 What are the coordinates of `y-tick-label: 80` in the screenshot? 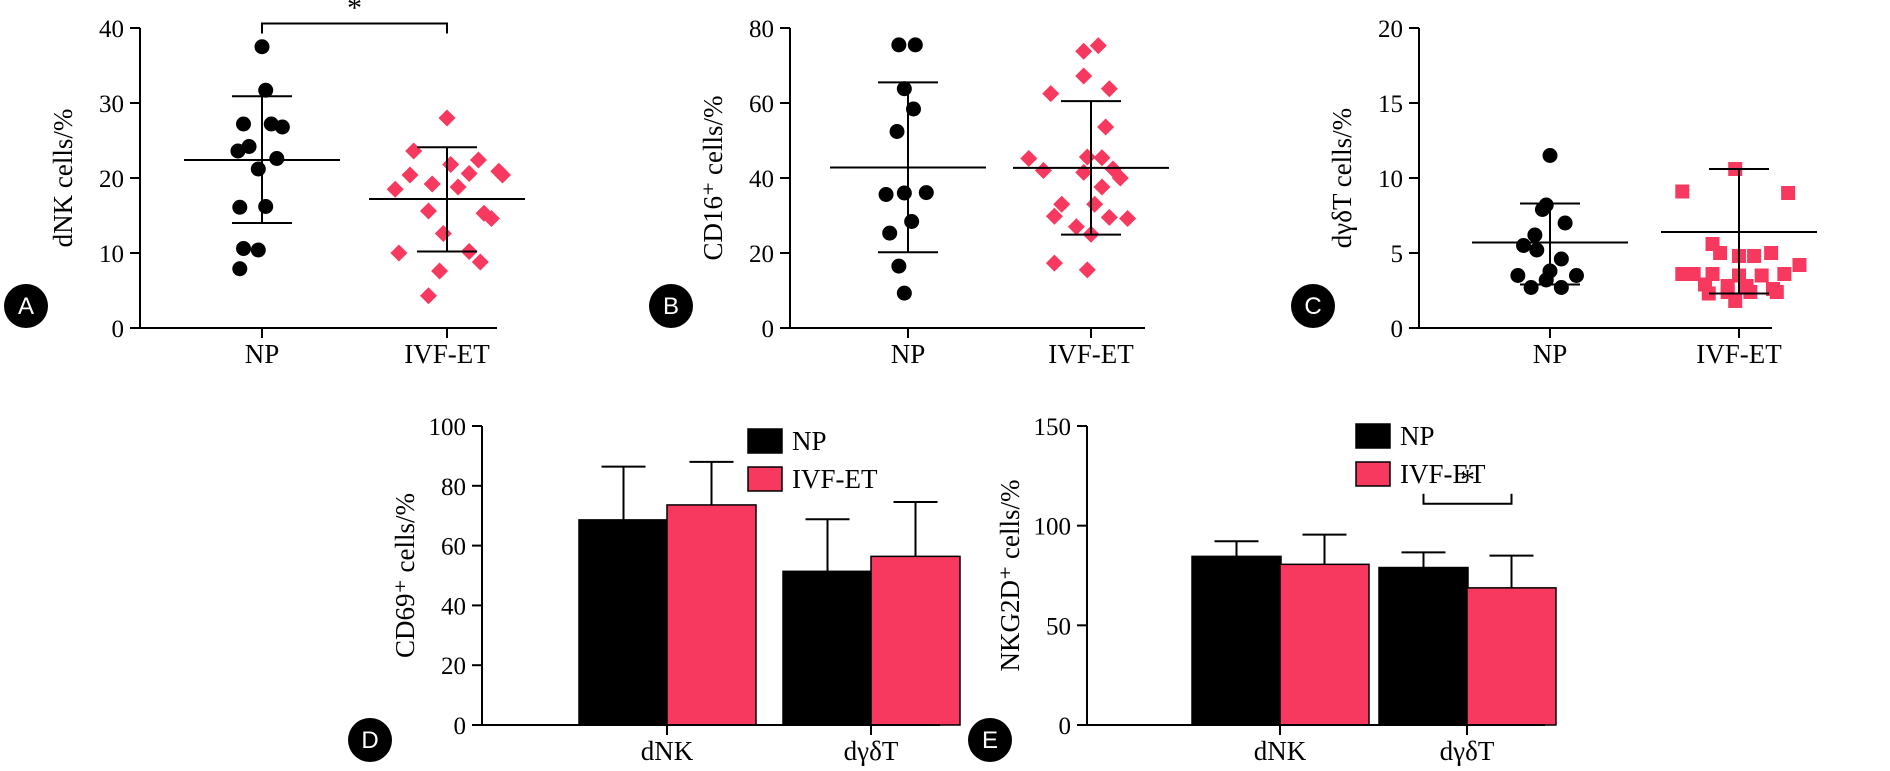 It's located at (761, 29).